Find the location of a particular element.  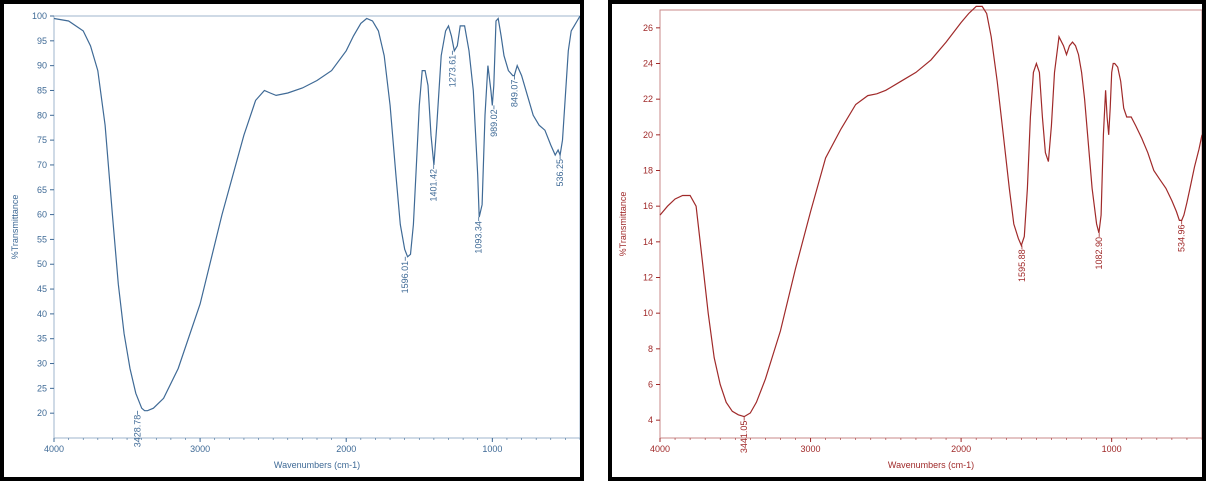

peak-label: 1082.90 is located at coordinates (1099, 253).